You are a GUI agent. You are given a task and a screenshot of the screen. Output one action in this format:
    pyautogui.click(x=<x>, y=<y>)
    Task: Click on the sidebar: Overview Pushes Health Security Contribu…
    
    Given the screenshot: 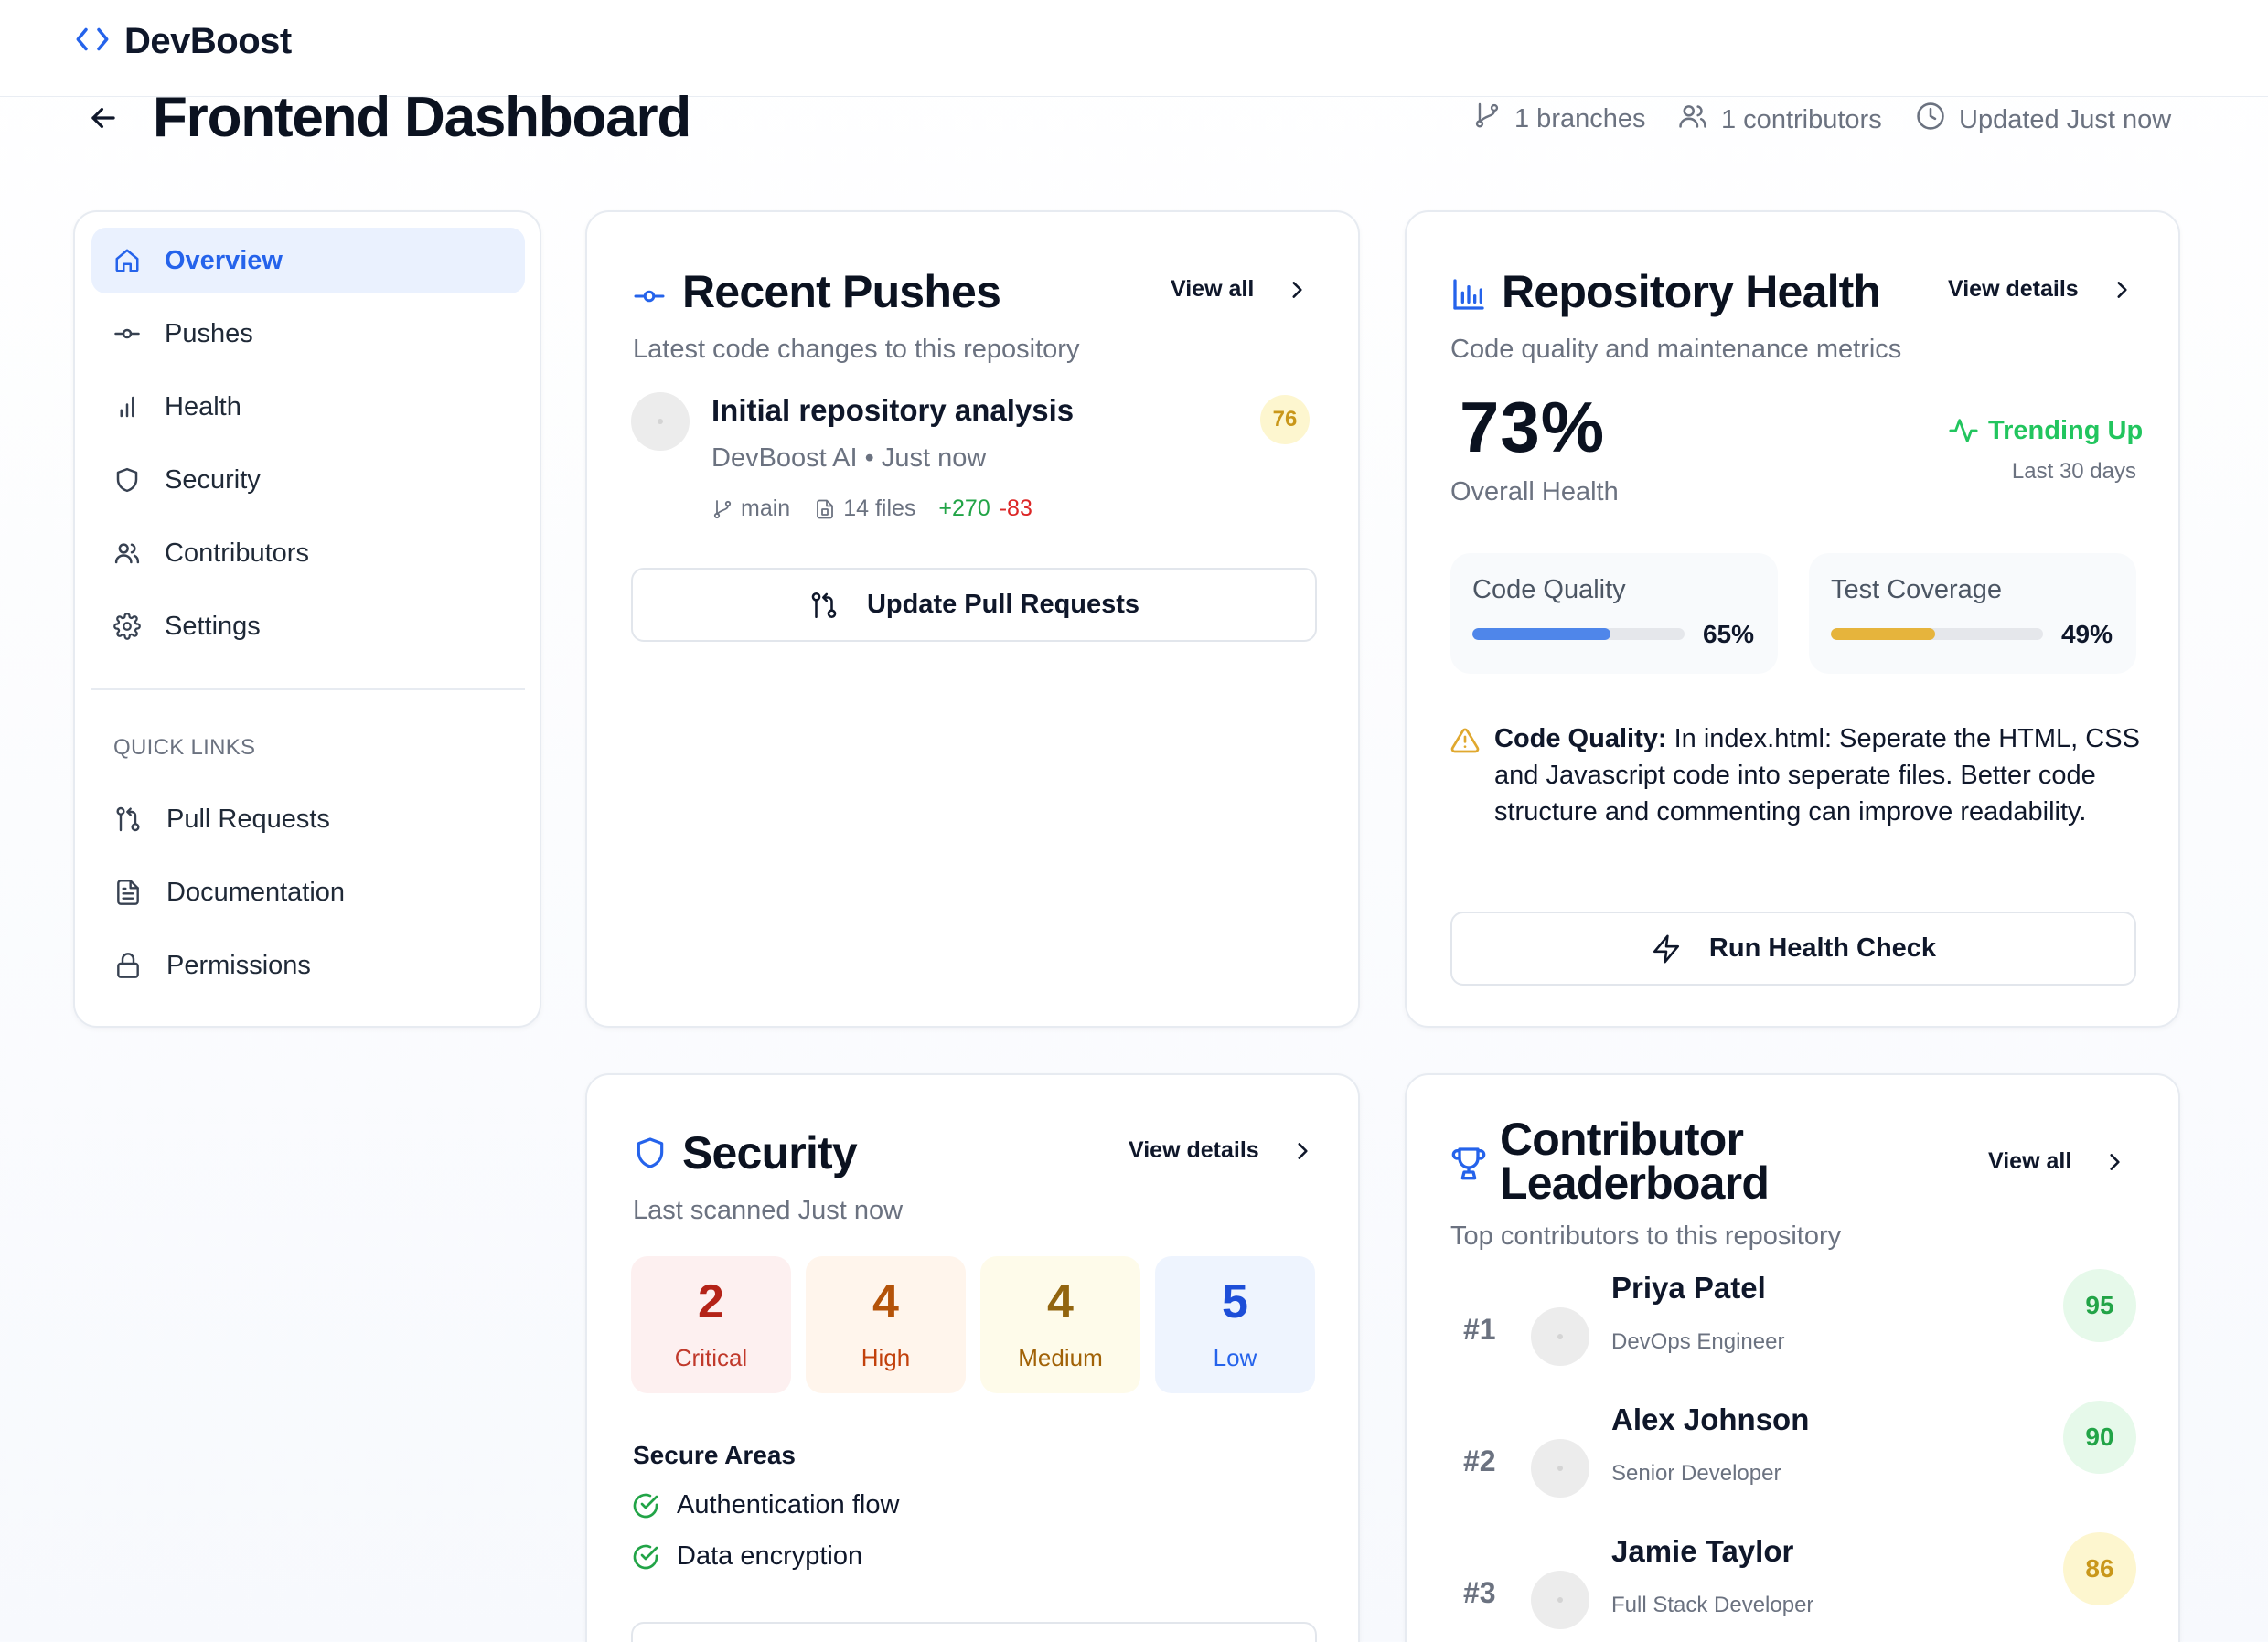 What is the action you would take?
    pyautogui.click(x=307, y=619)
    